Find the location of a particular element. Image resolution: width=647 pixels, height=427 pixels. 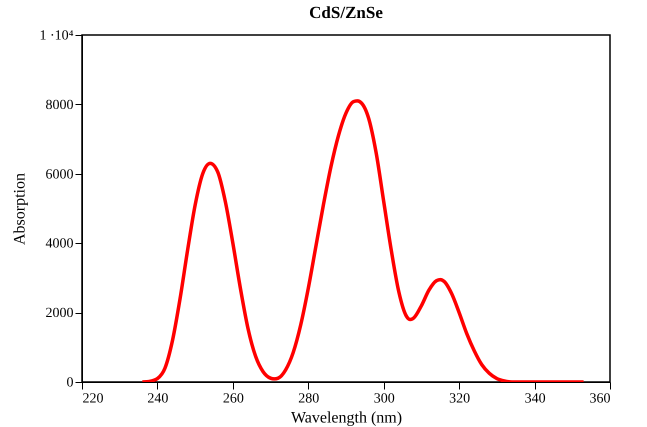

x-tick-label: 300 is located at coordinates (384, 399).